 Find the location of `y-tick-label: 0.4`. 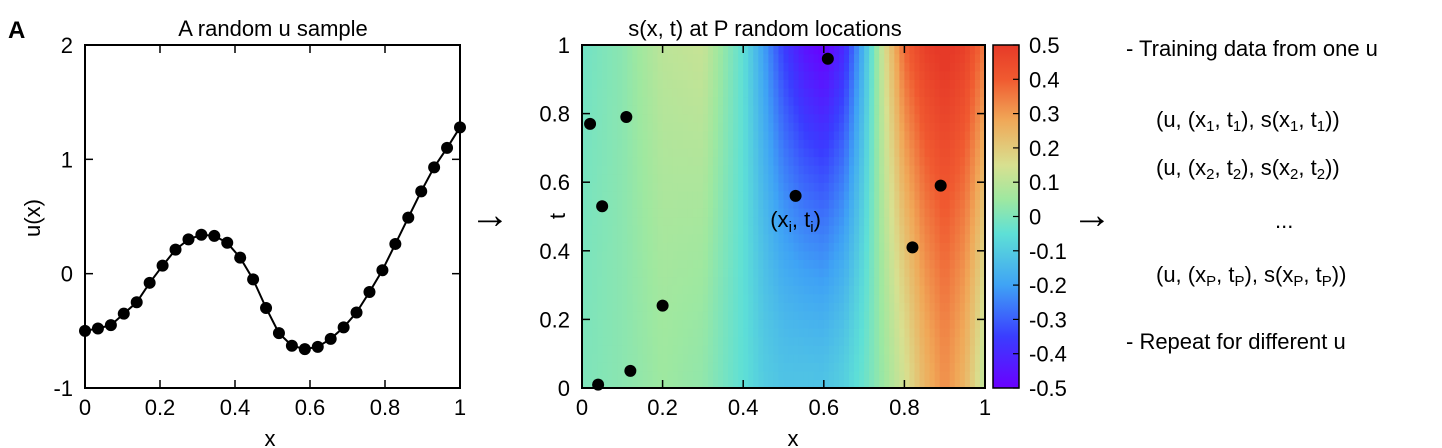

y-tick-label: 0.4 is located at coordinates (554, 251).